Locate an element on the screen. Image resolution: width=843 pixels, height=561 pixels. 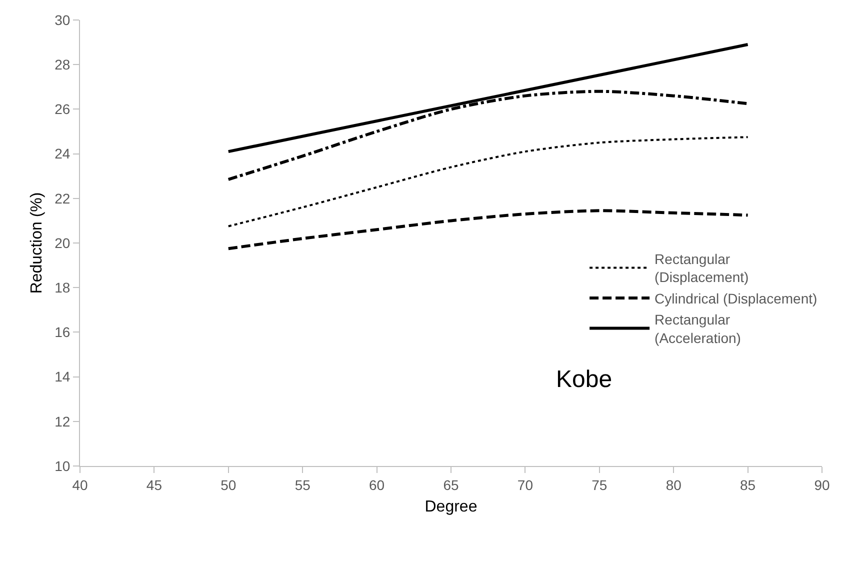
x-tick-label: 85 is located at coordinates (748, 484).